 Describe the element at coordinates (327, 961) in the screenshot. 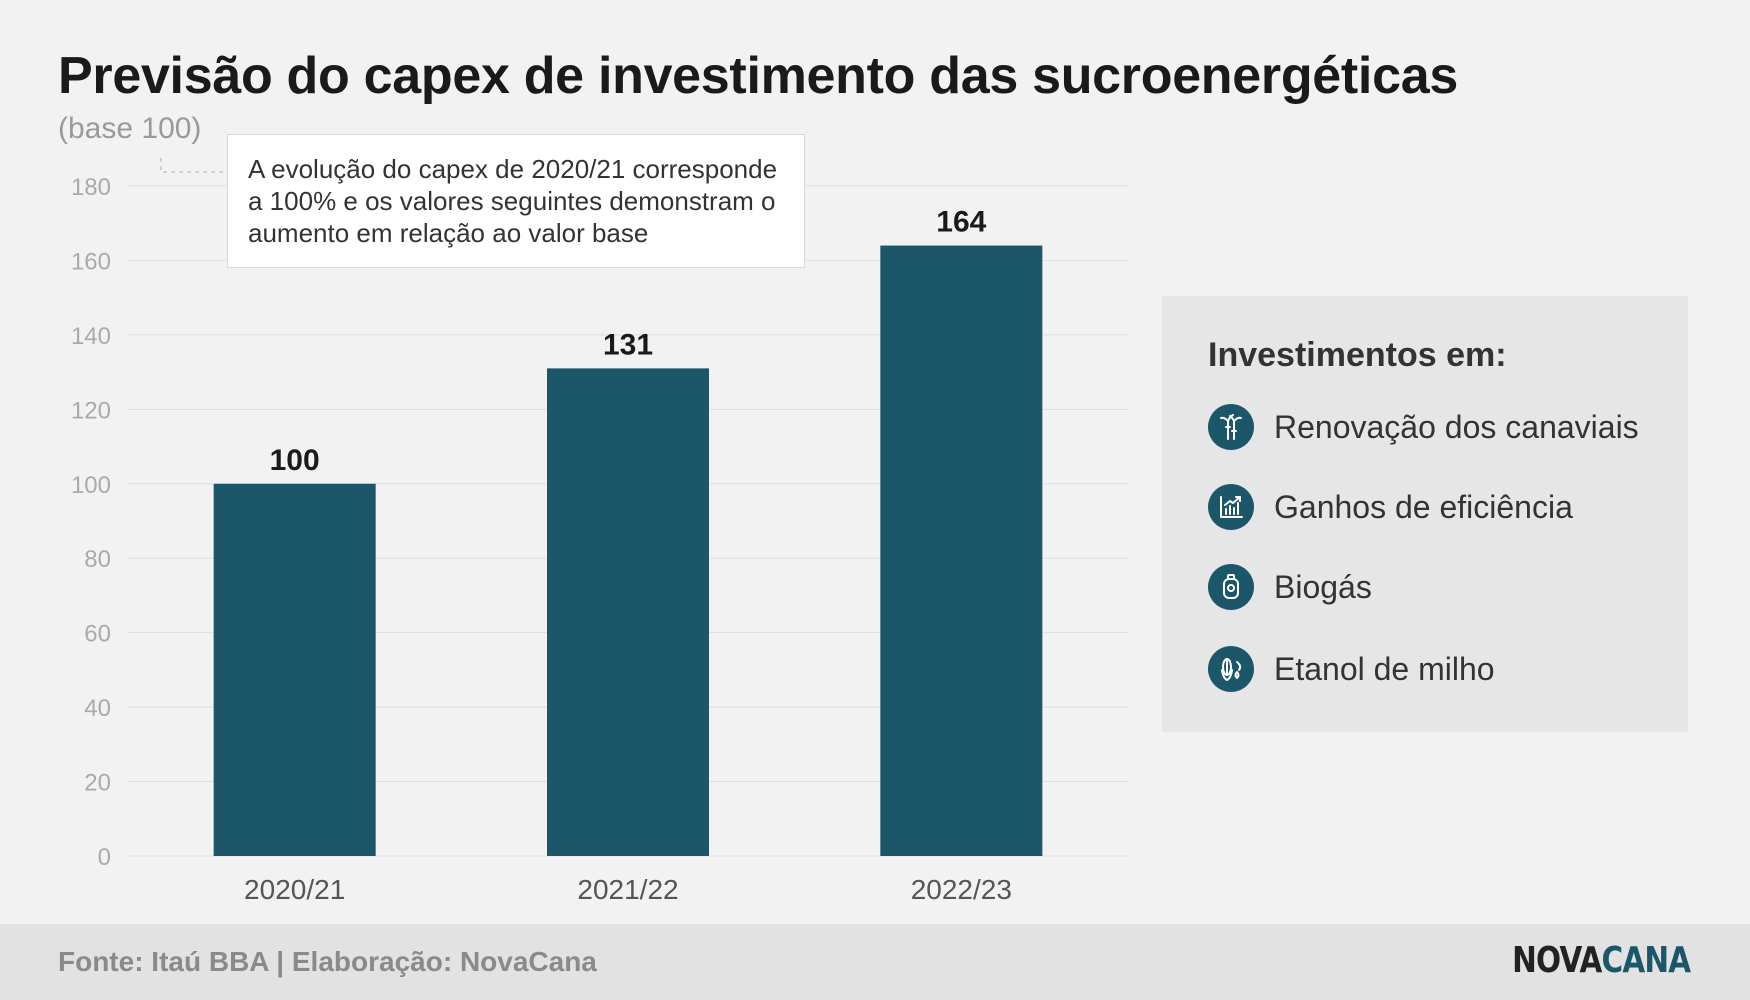

I see `source-text: Fonte: Itaú BBA | Elaboração: NovaCana` at that location.